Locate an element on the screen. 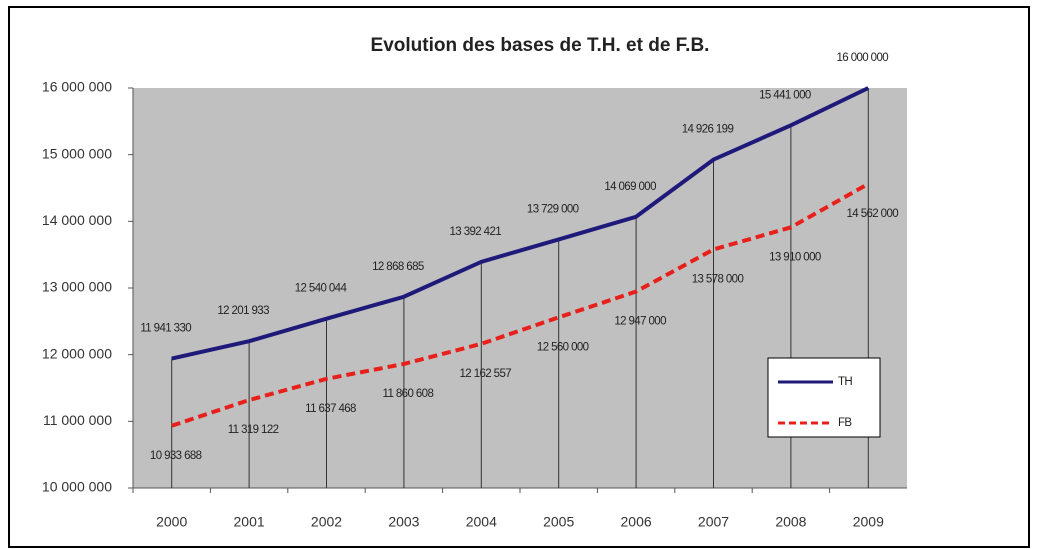 The height and width of the screenshot is (549, 1037). data-label: 11 319 122 is located at coordinates (253, 430).